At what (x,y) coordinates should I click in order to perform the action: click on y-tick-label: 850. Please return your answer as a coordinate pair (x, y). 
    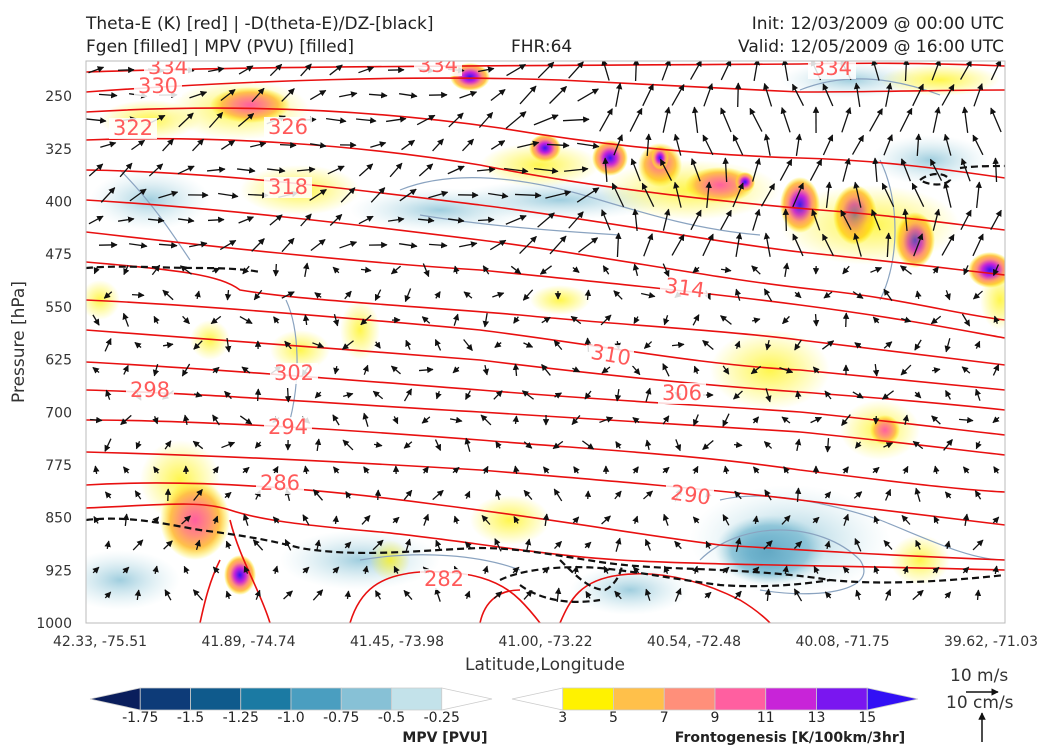
    Looking at the image, I should click on (58, 519).